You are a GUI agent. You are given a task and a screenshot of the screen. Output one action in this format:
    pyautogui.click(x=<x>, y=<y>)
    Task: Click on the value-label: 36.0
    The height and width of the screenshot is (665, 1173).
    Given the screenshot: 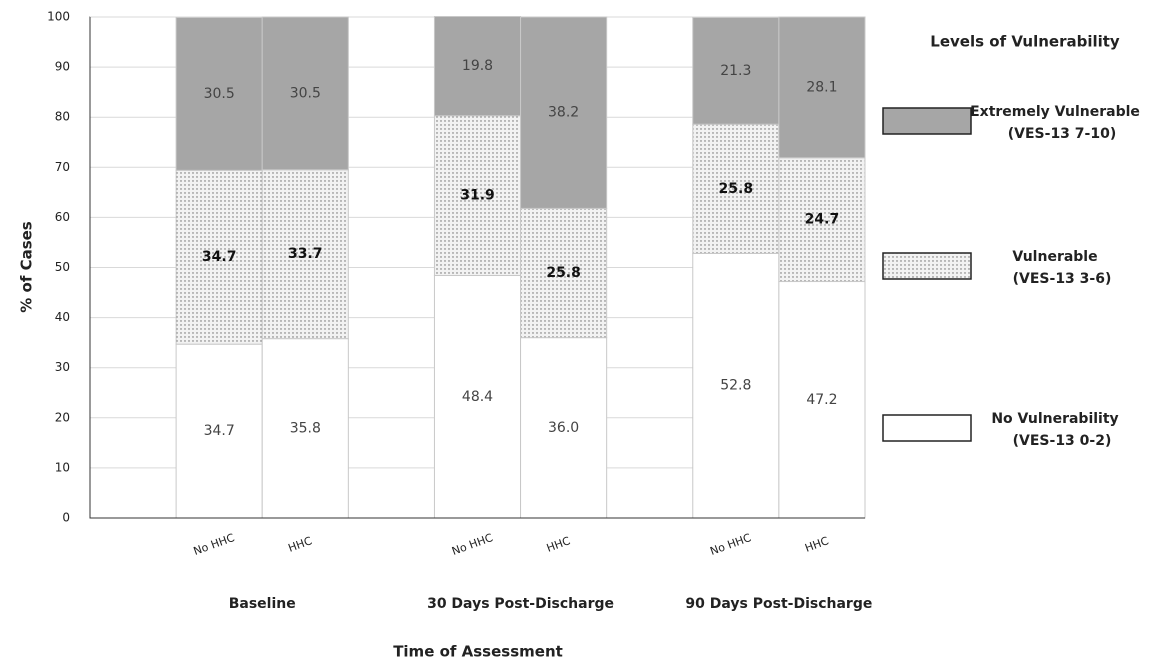 What is the action you would take?
    pyautogui.click(x=563, y=428)
    